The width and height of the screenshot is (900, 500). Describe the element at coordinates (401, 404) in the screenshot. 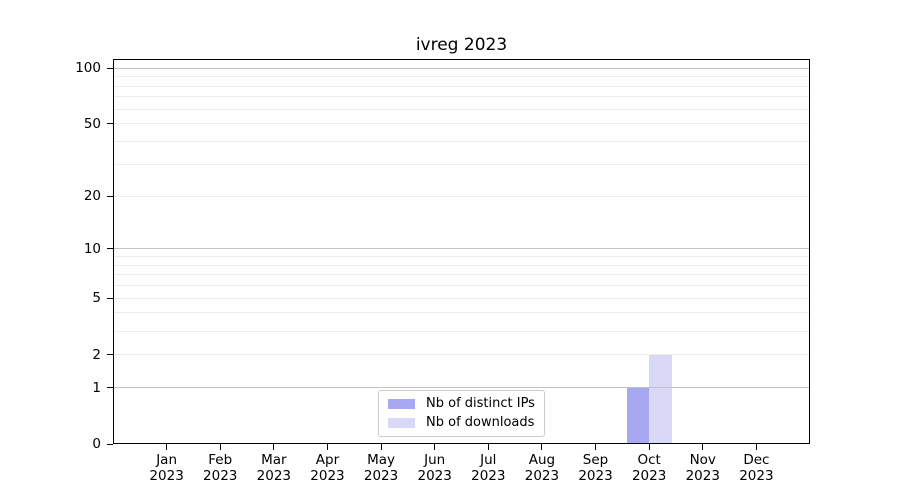

I see `legend-swatch-distinct-ips` at that location.